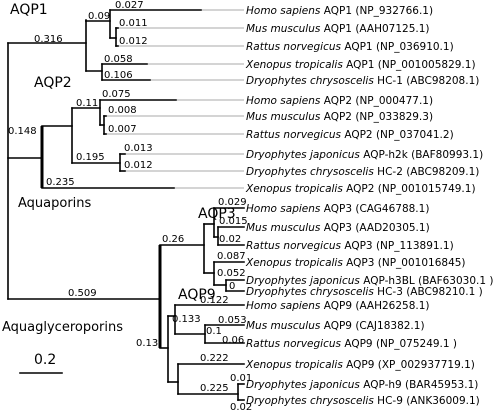  I want to click on branch-length-label: 0, so click(232, 286).